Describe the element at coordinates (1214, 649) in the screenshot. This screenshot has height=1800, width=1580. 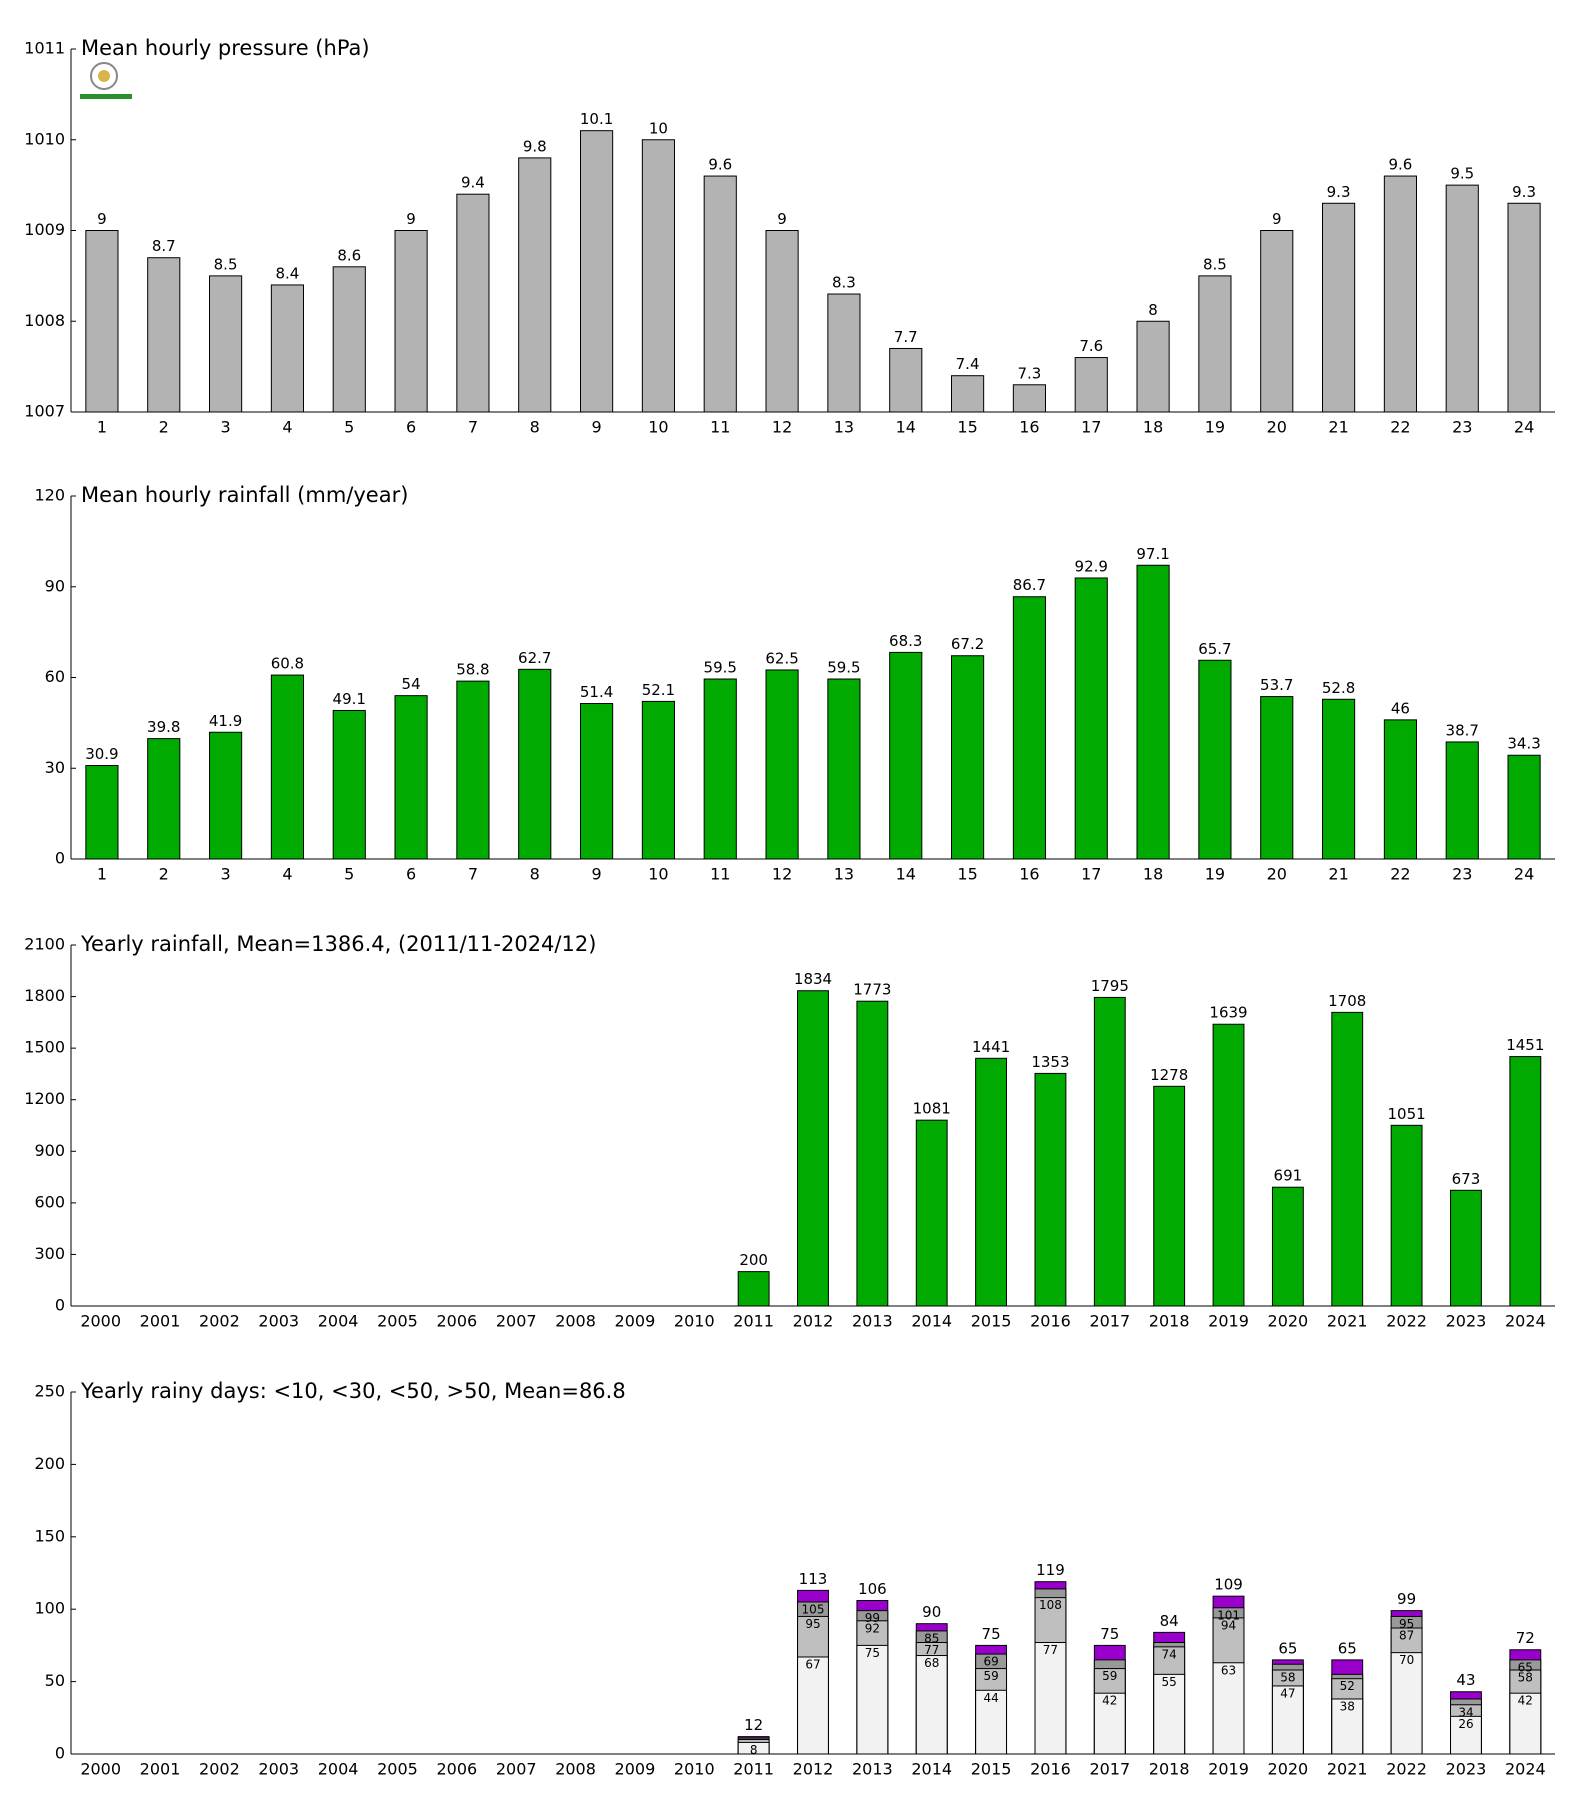
I see `value-label: 65.7` at that location.